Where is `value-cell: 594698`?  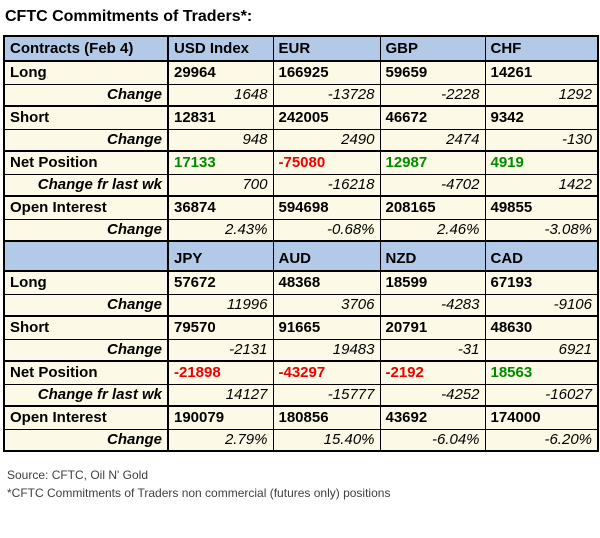 value-cell: 594698 is located at coordinates (326, 207).